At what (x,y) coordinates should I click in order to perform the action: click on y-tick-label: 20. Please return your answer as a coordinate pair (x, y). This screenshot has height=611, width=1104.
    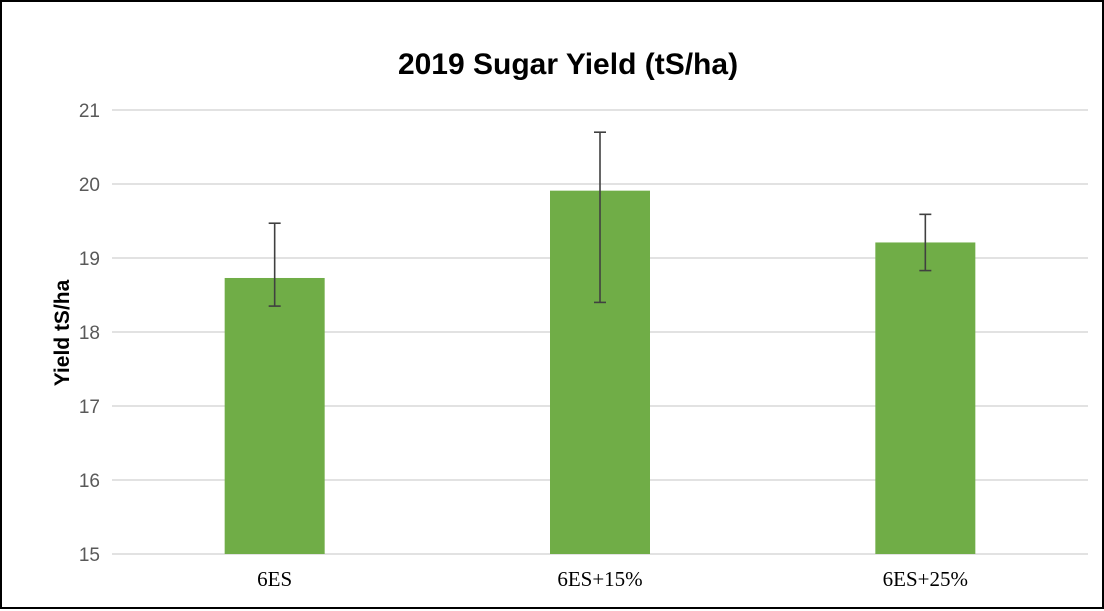
    Looking at the image, I should click on (89, 185).